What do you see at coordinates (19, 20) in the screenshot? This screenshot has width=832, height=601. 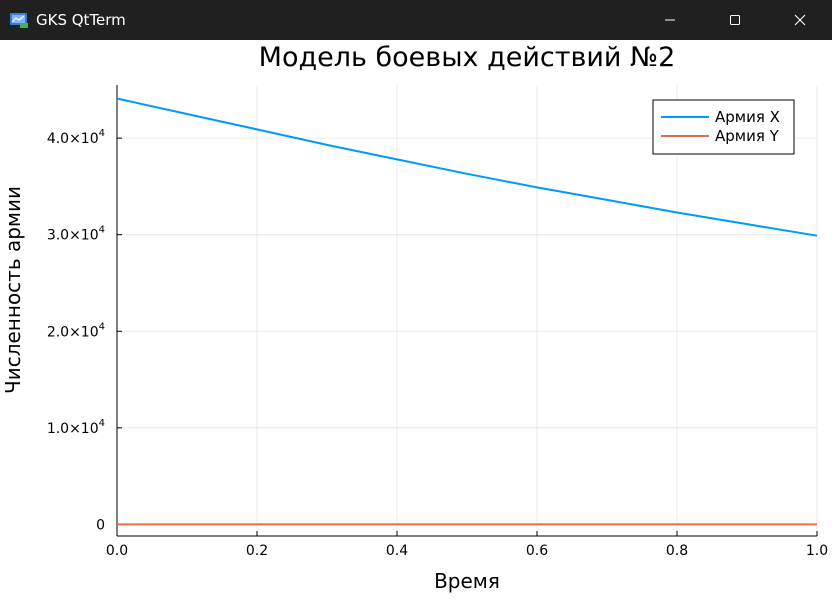 I see `gks-app-icon` at bounding box center [19, 20].